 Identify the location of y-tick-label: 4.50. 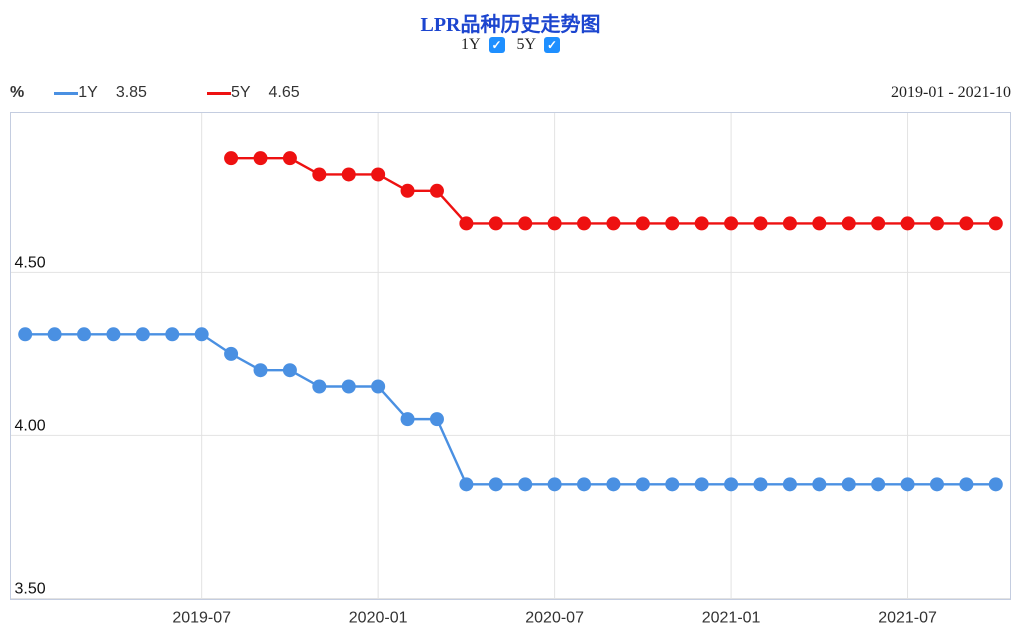
(30, 262).